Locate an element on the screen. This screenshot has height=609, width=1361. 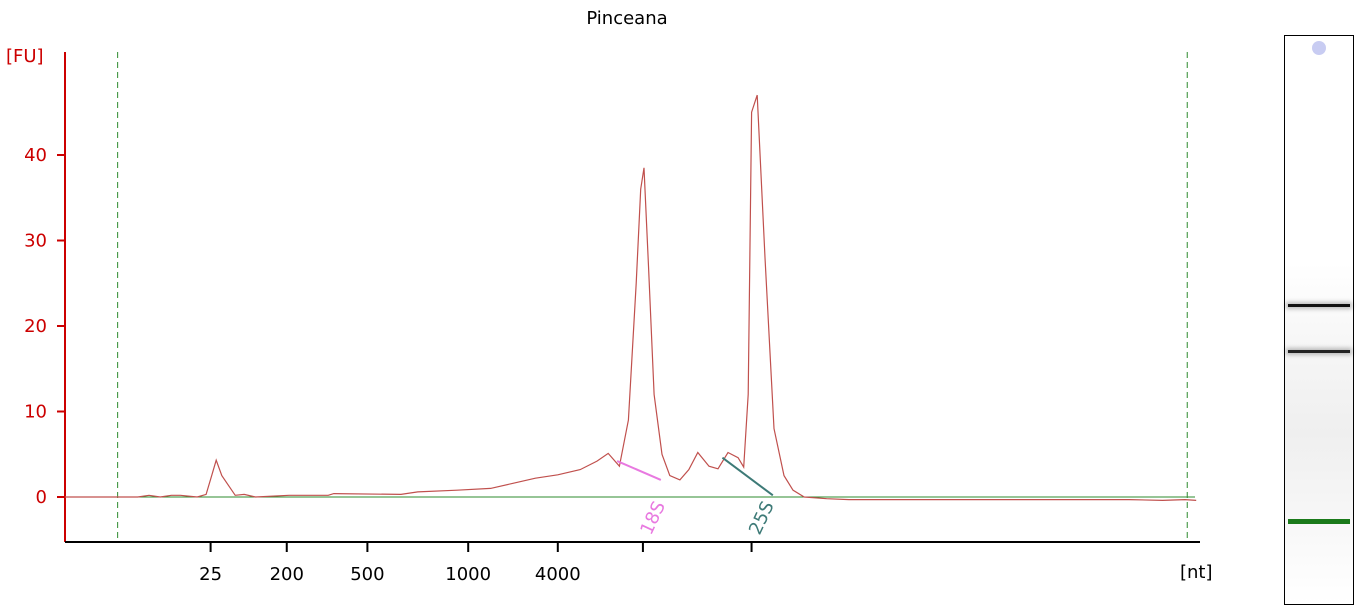
x-tick-label: 4000 is located at coordinates (558, 574).